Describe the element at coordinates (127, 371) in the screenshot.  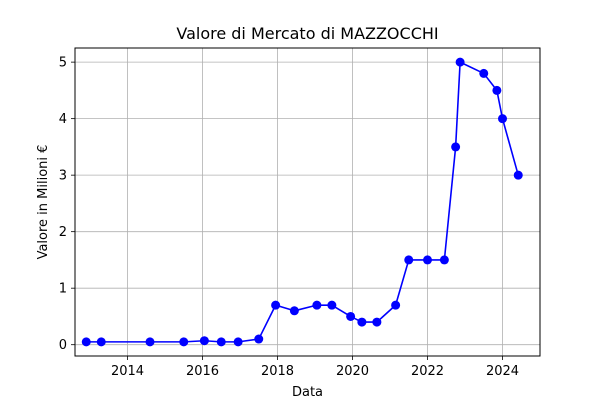
I see `x-tick-label: 2014` at that location.